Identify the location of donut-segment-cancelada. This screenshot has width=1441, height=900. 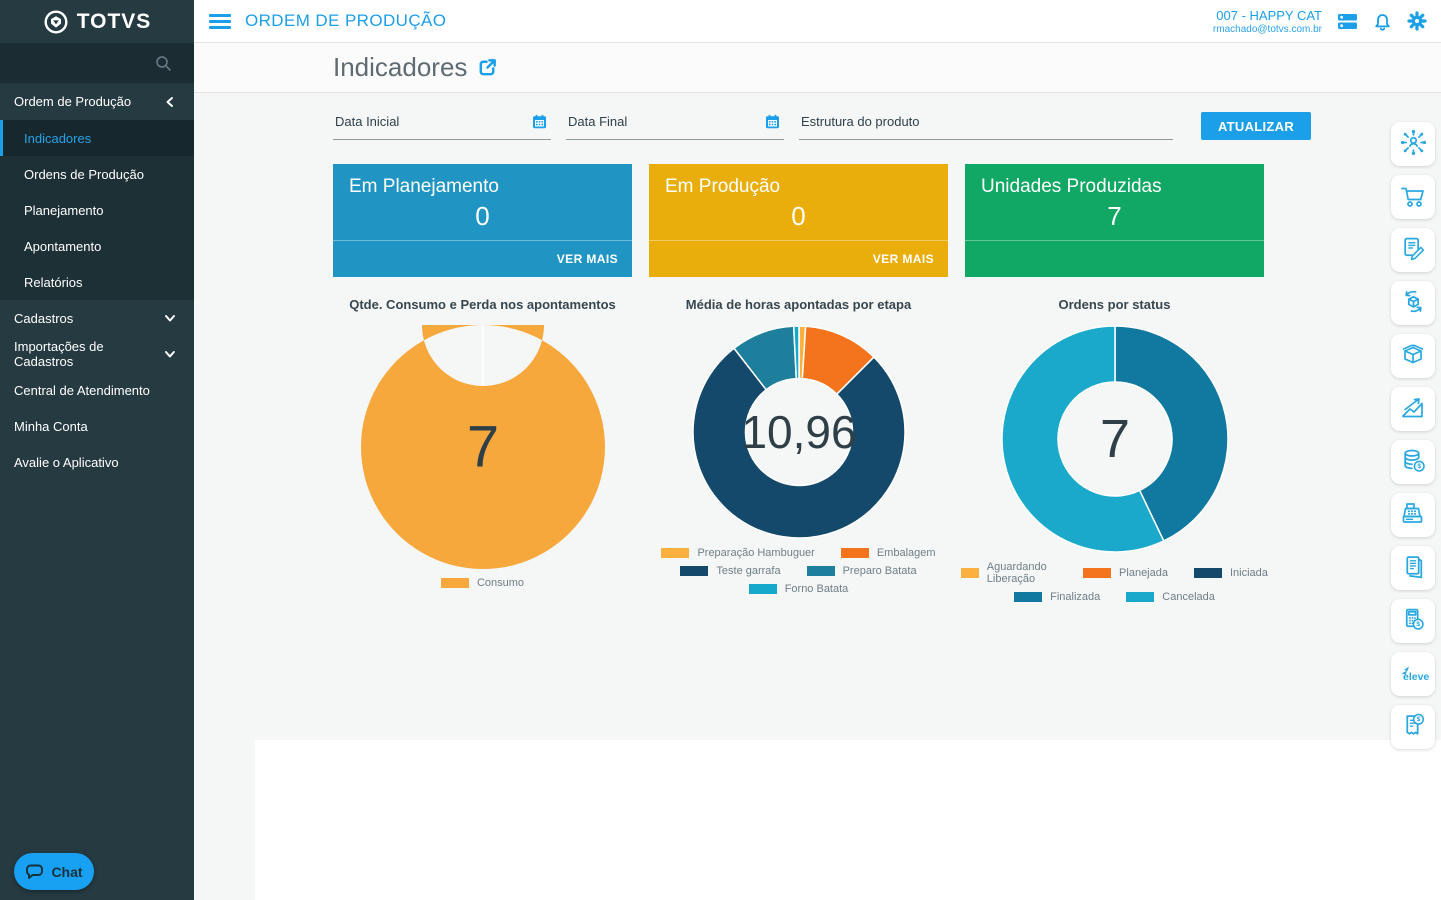
(1082, 439).